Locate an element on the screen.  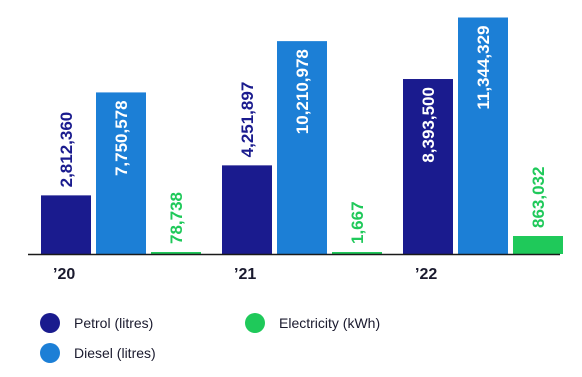
data-label-diesel-1: 7,750,578 is located at coordinates (121, 138).